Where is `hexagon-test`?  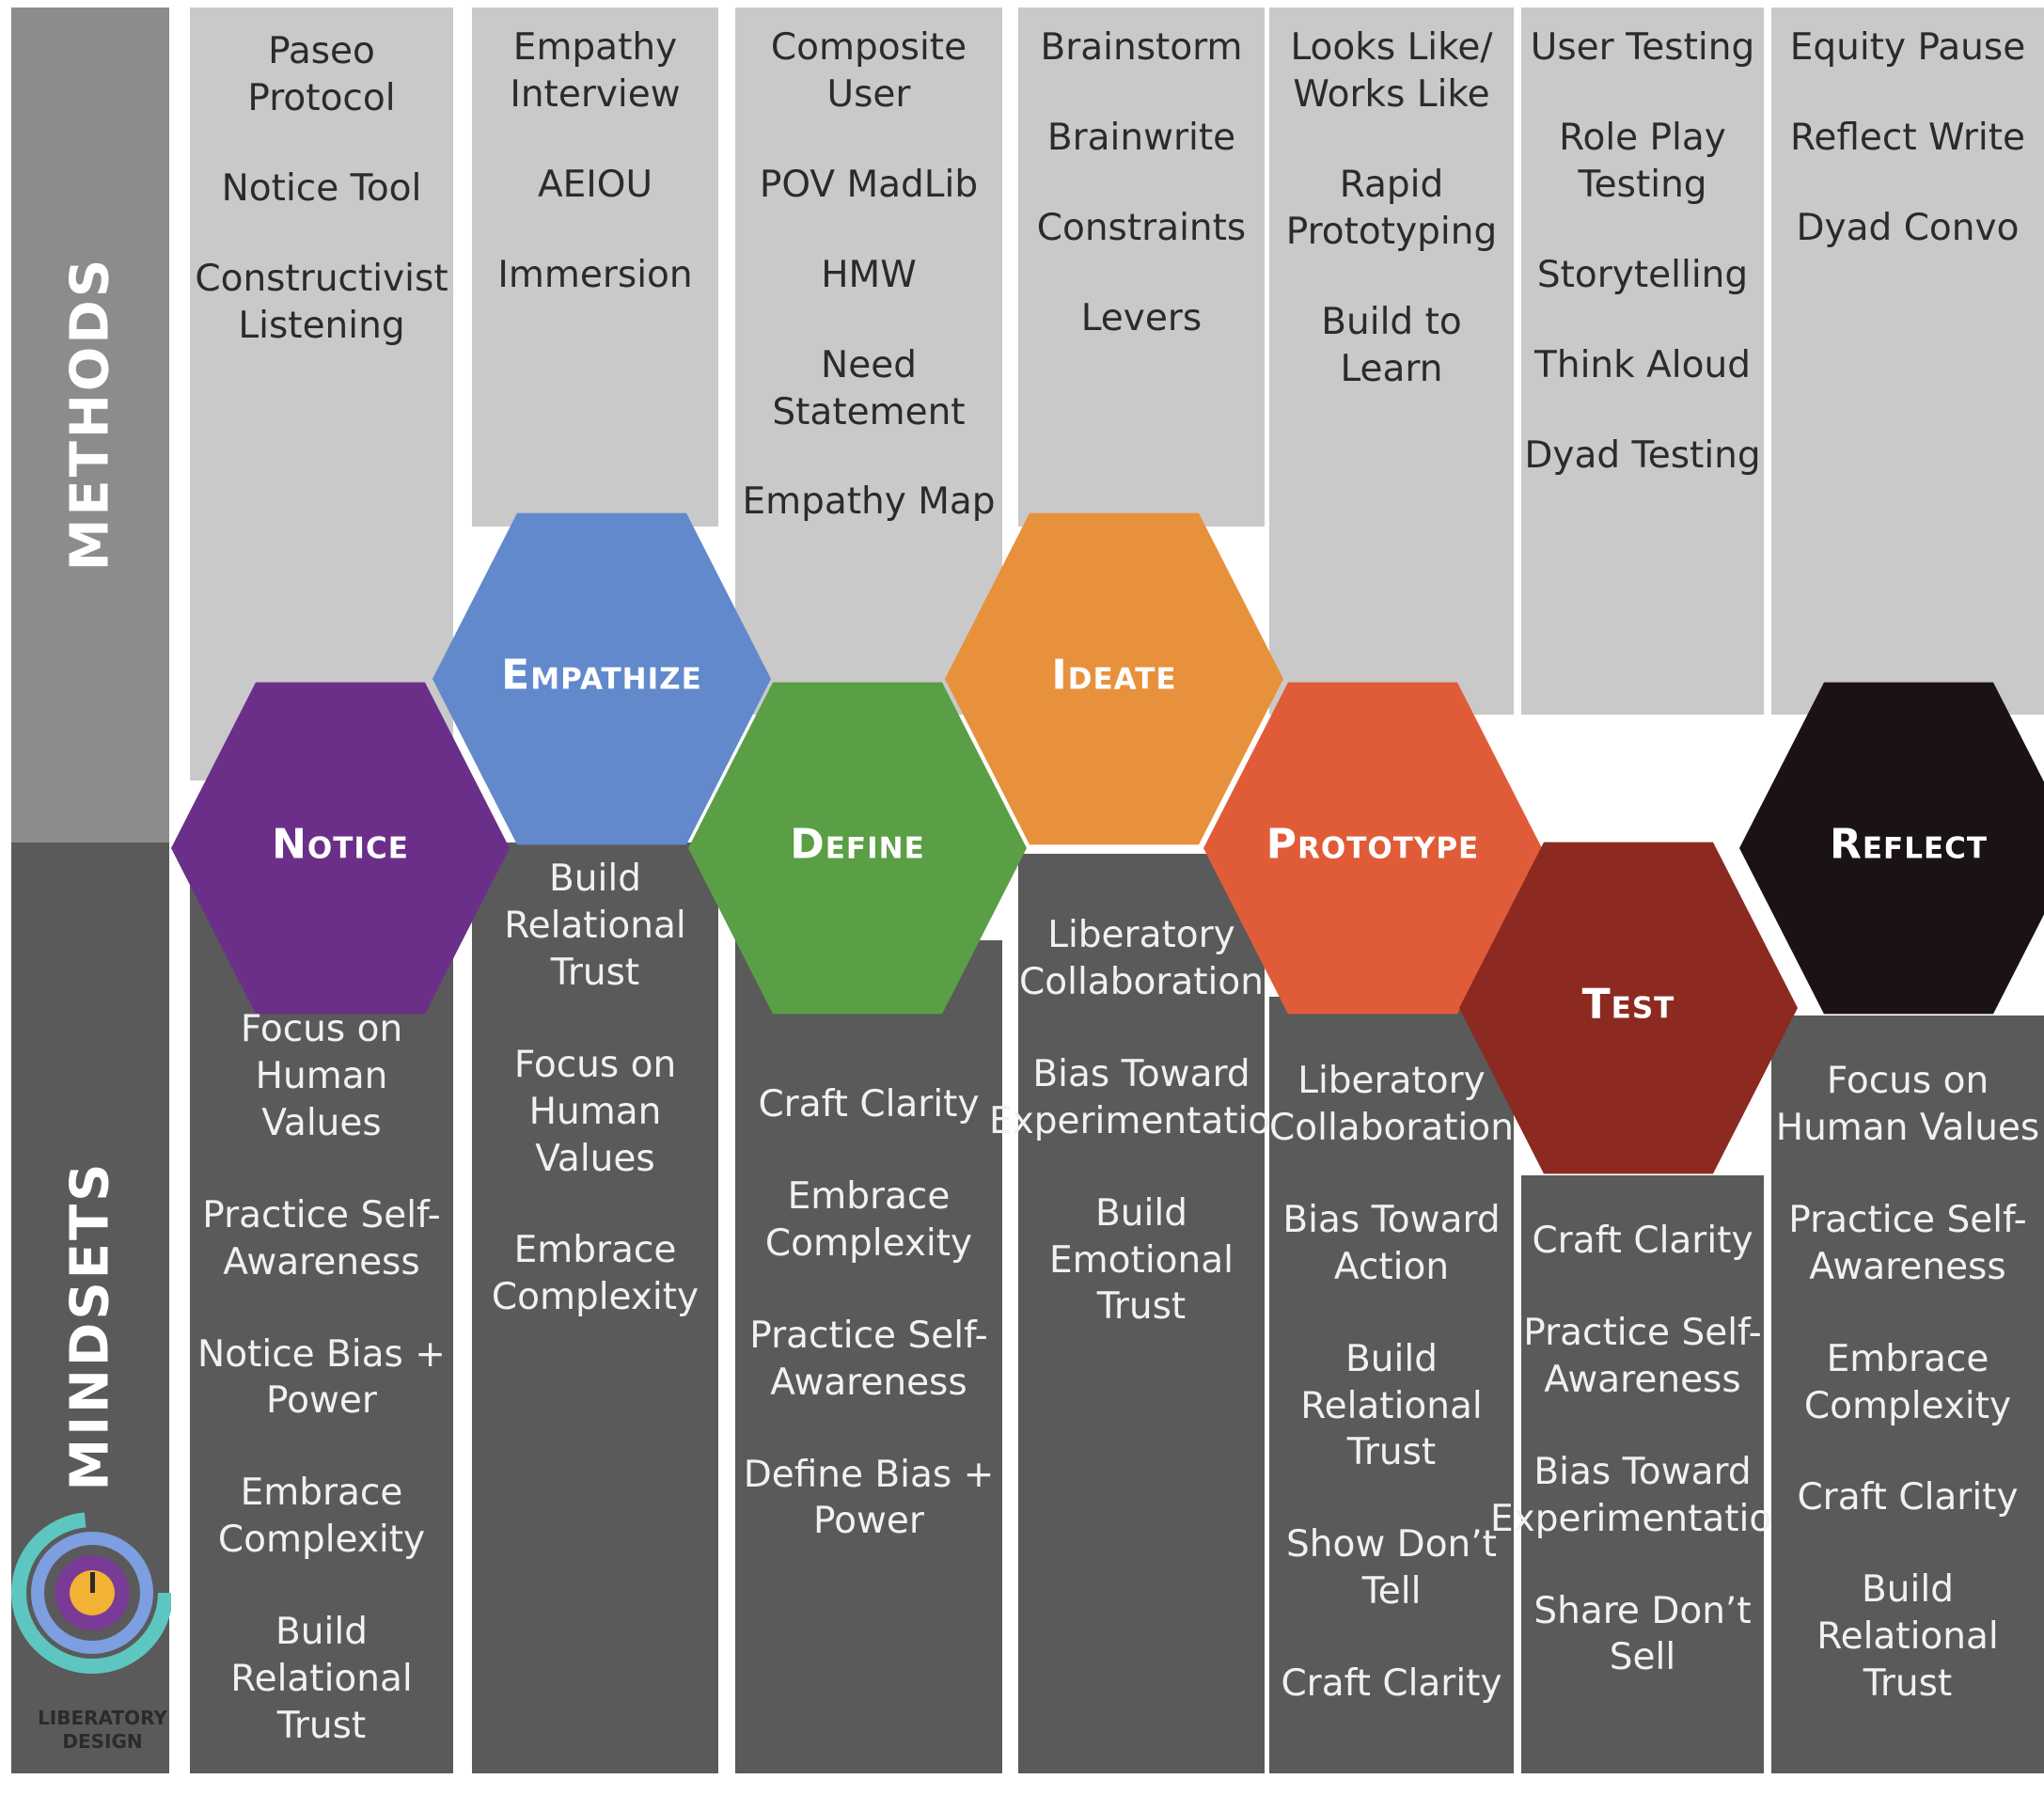 hexagon-test is located at coordinates (1629, 1008).